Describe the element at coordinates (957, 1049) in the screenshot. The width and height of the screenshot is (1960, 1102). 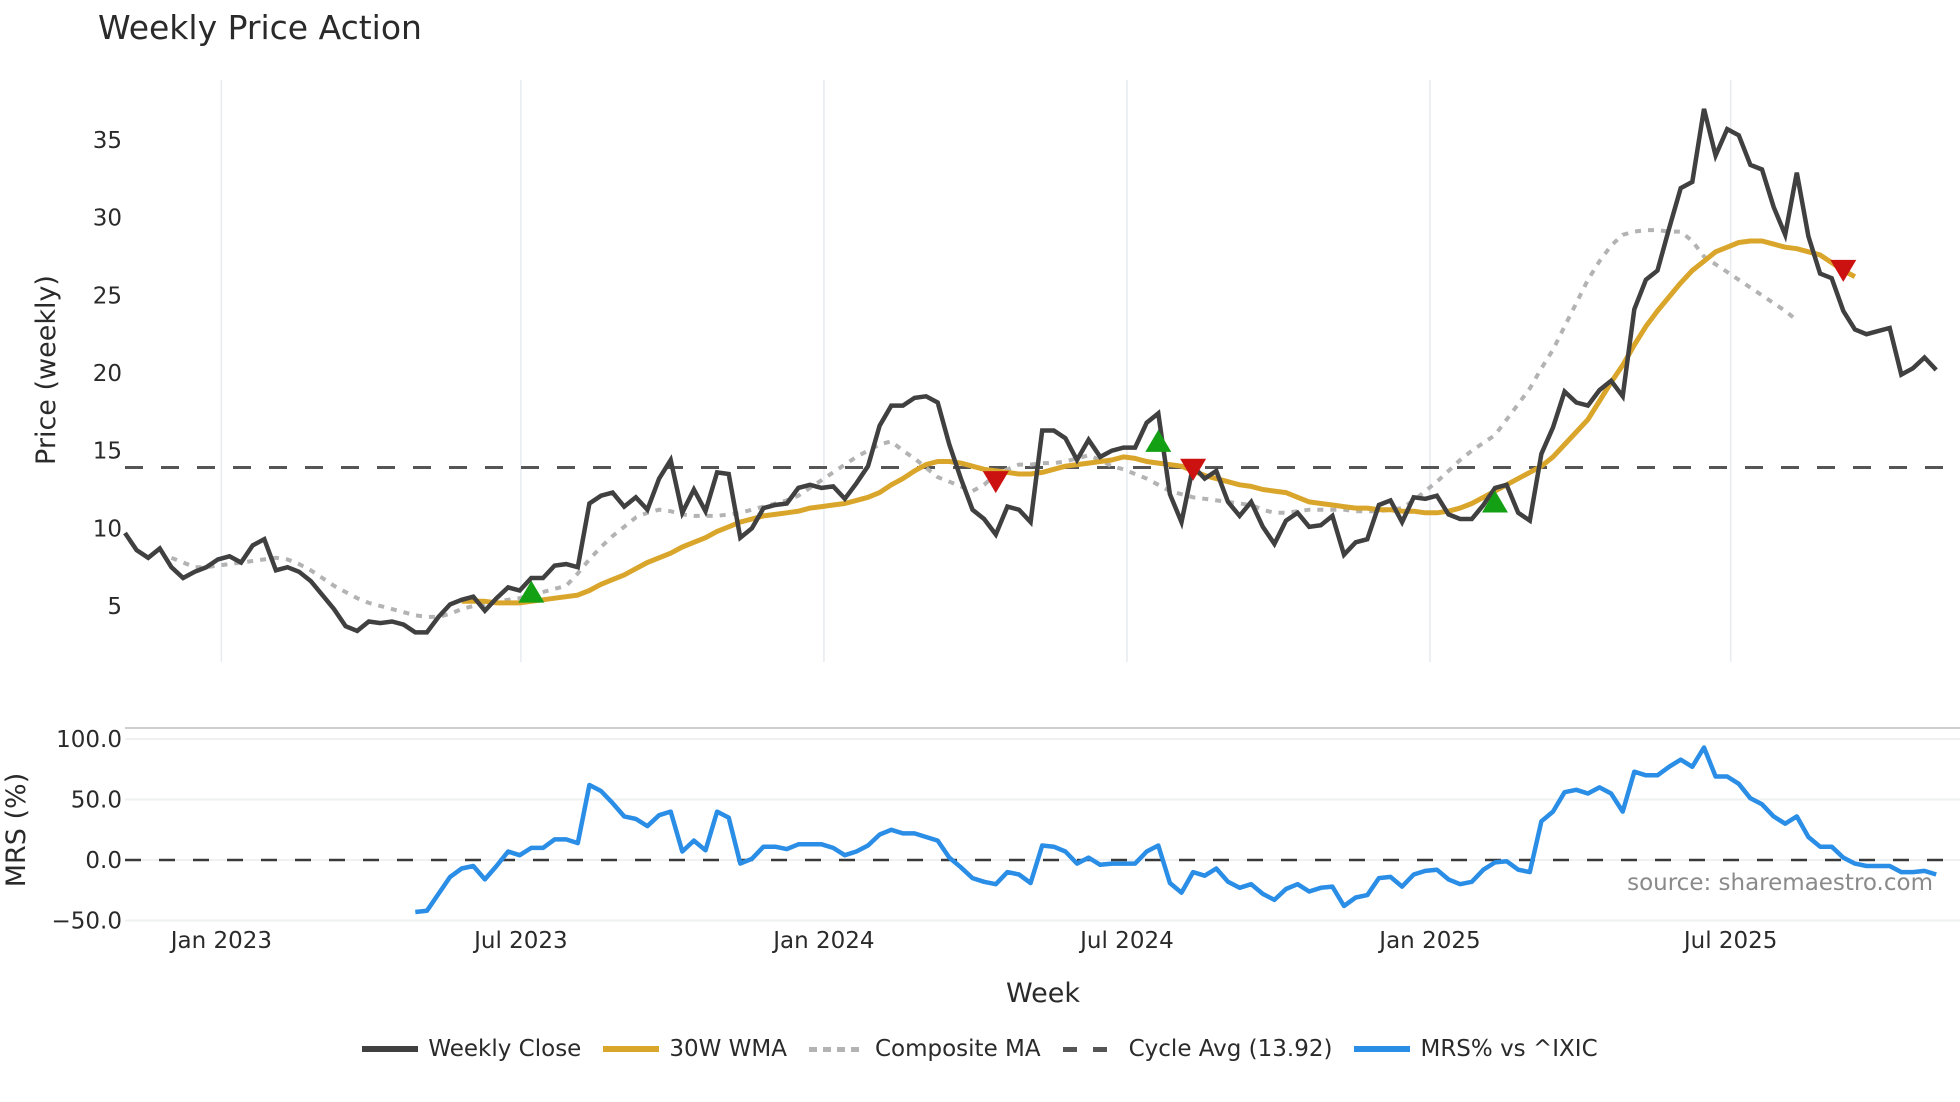
I see `legend-label: Composite MA` at that location.